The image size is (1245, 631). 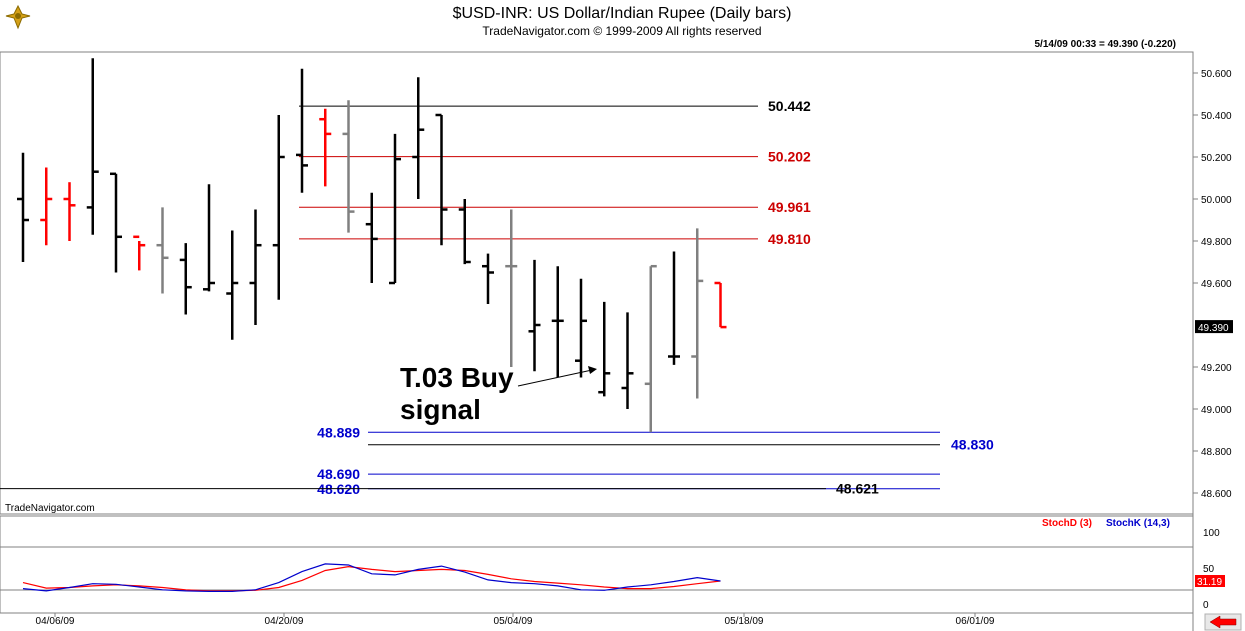 I want to click on last-price-label: 49.390, so click(x=1213, y=328).